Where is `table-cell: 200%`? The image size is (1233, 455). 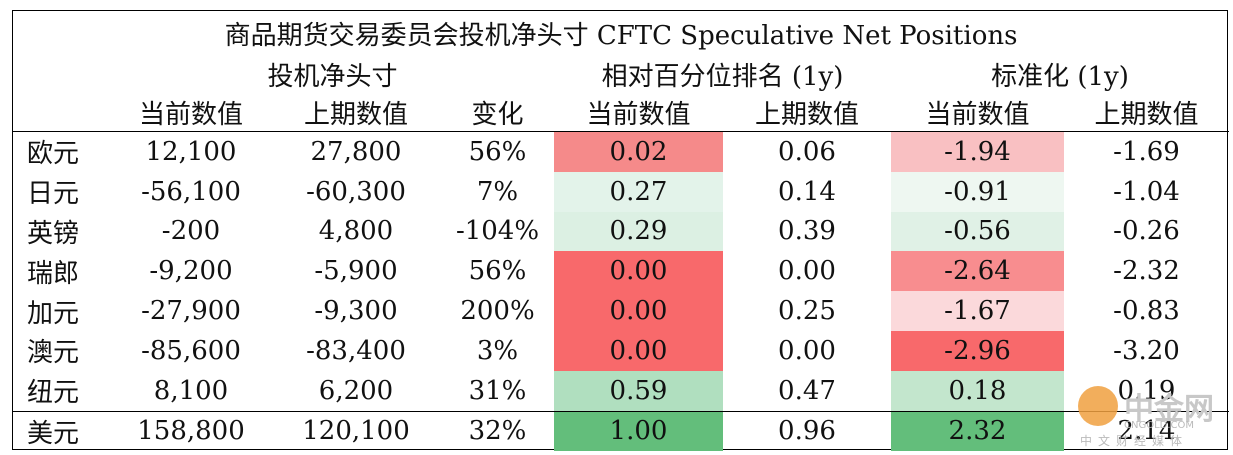
table-cell: 200% is located at coordinates (497, 311).